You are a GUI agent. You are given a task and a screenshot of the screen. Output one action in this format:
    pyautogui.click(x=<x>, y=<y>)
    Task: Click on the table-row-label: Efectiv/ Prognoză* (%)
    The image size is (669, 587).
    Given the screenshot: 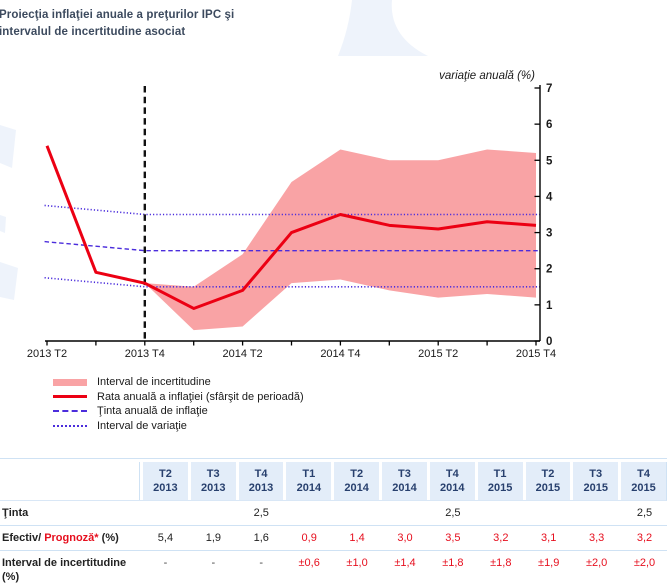 What is the action you would take?
    pyautogui.click(x=60, y=538)
    